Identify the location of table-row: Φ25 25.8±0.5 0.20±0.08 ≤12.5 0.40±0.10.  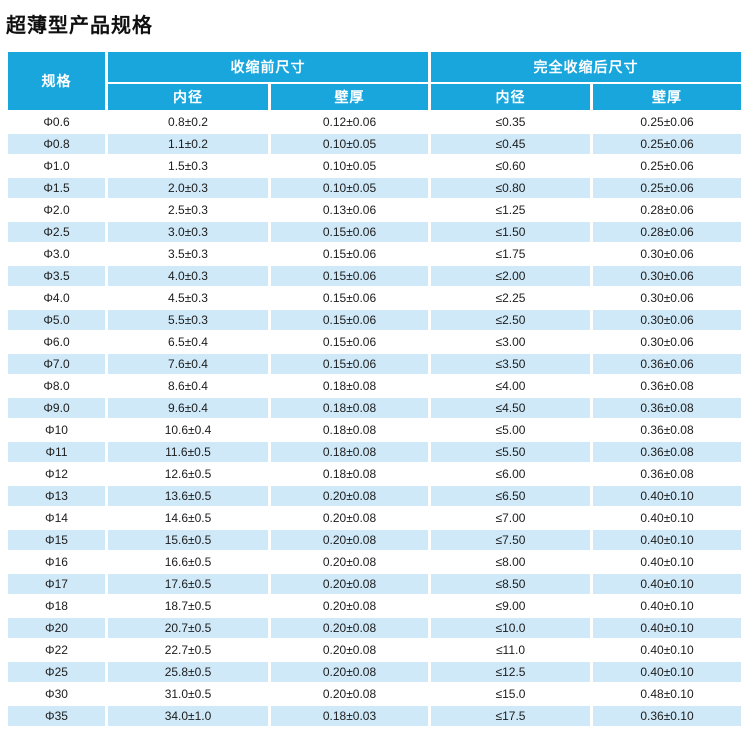
(374, 672).